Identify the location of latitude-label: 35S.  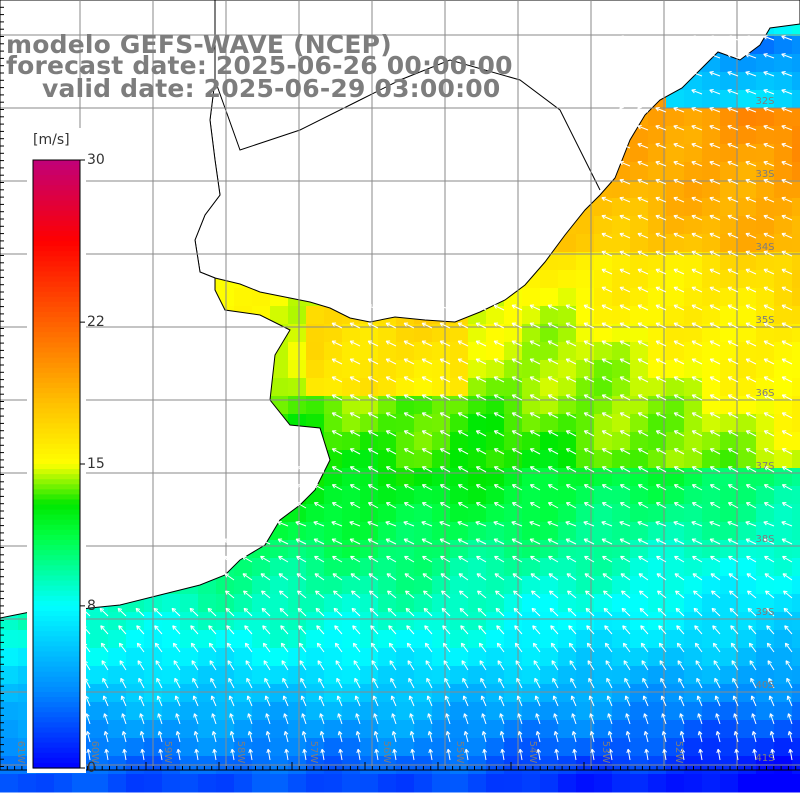
(764, 320).